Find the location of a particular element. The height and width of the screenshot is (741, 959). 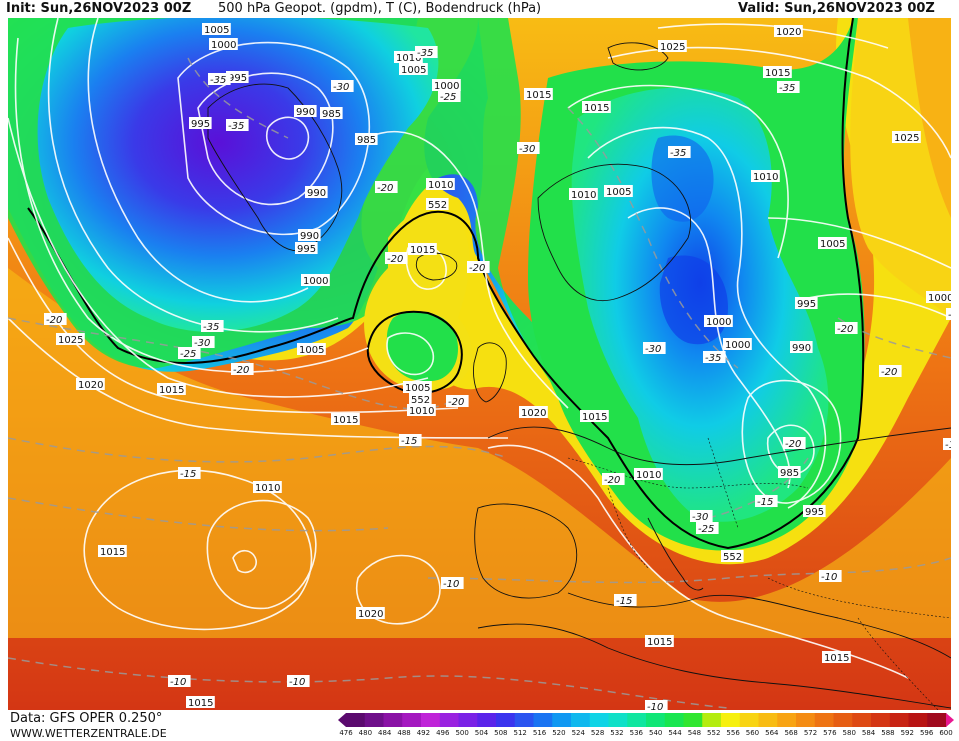

pressure-label: 985 is located at coordinates (789, 472).